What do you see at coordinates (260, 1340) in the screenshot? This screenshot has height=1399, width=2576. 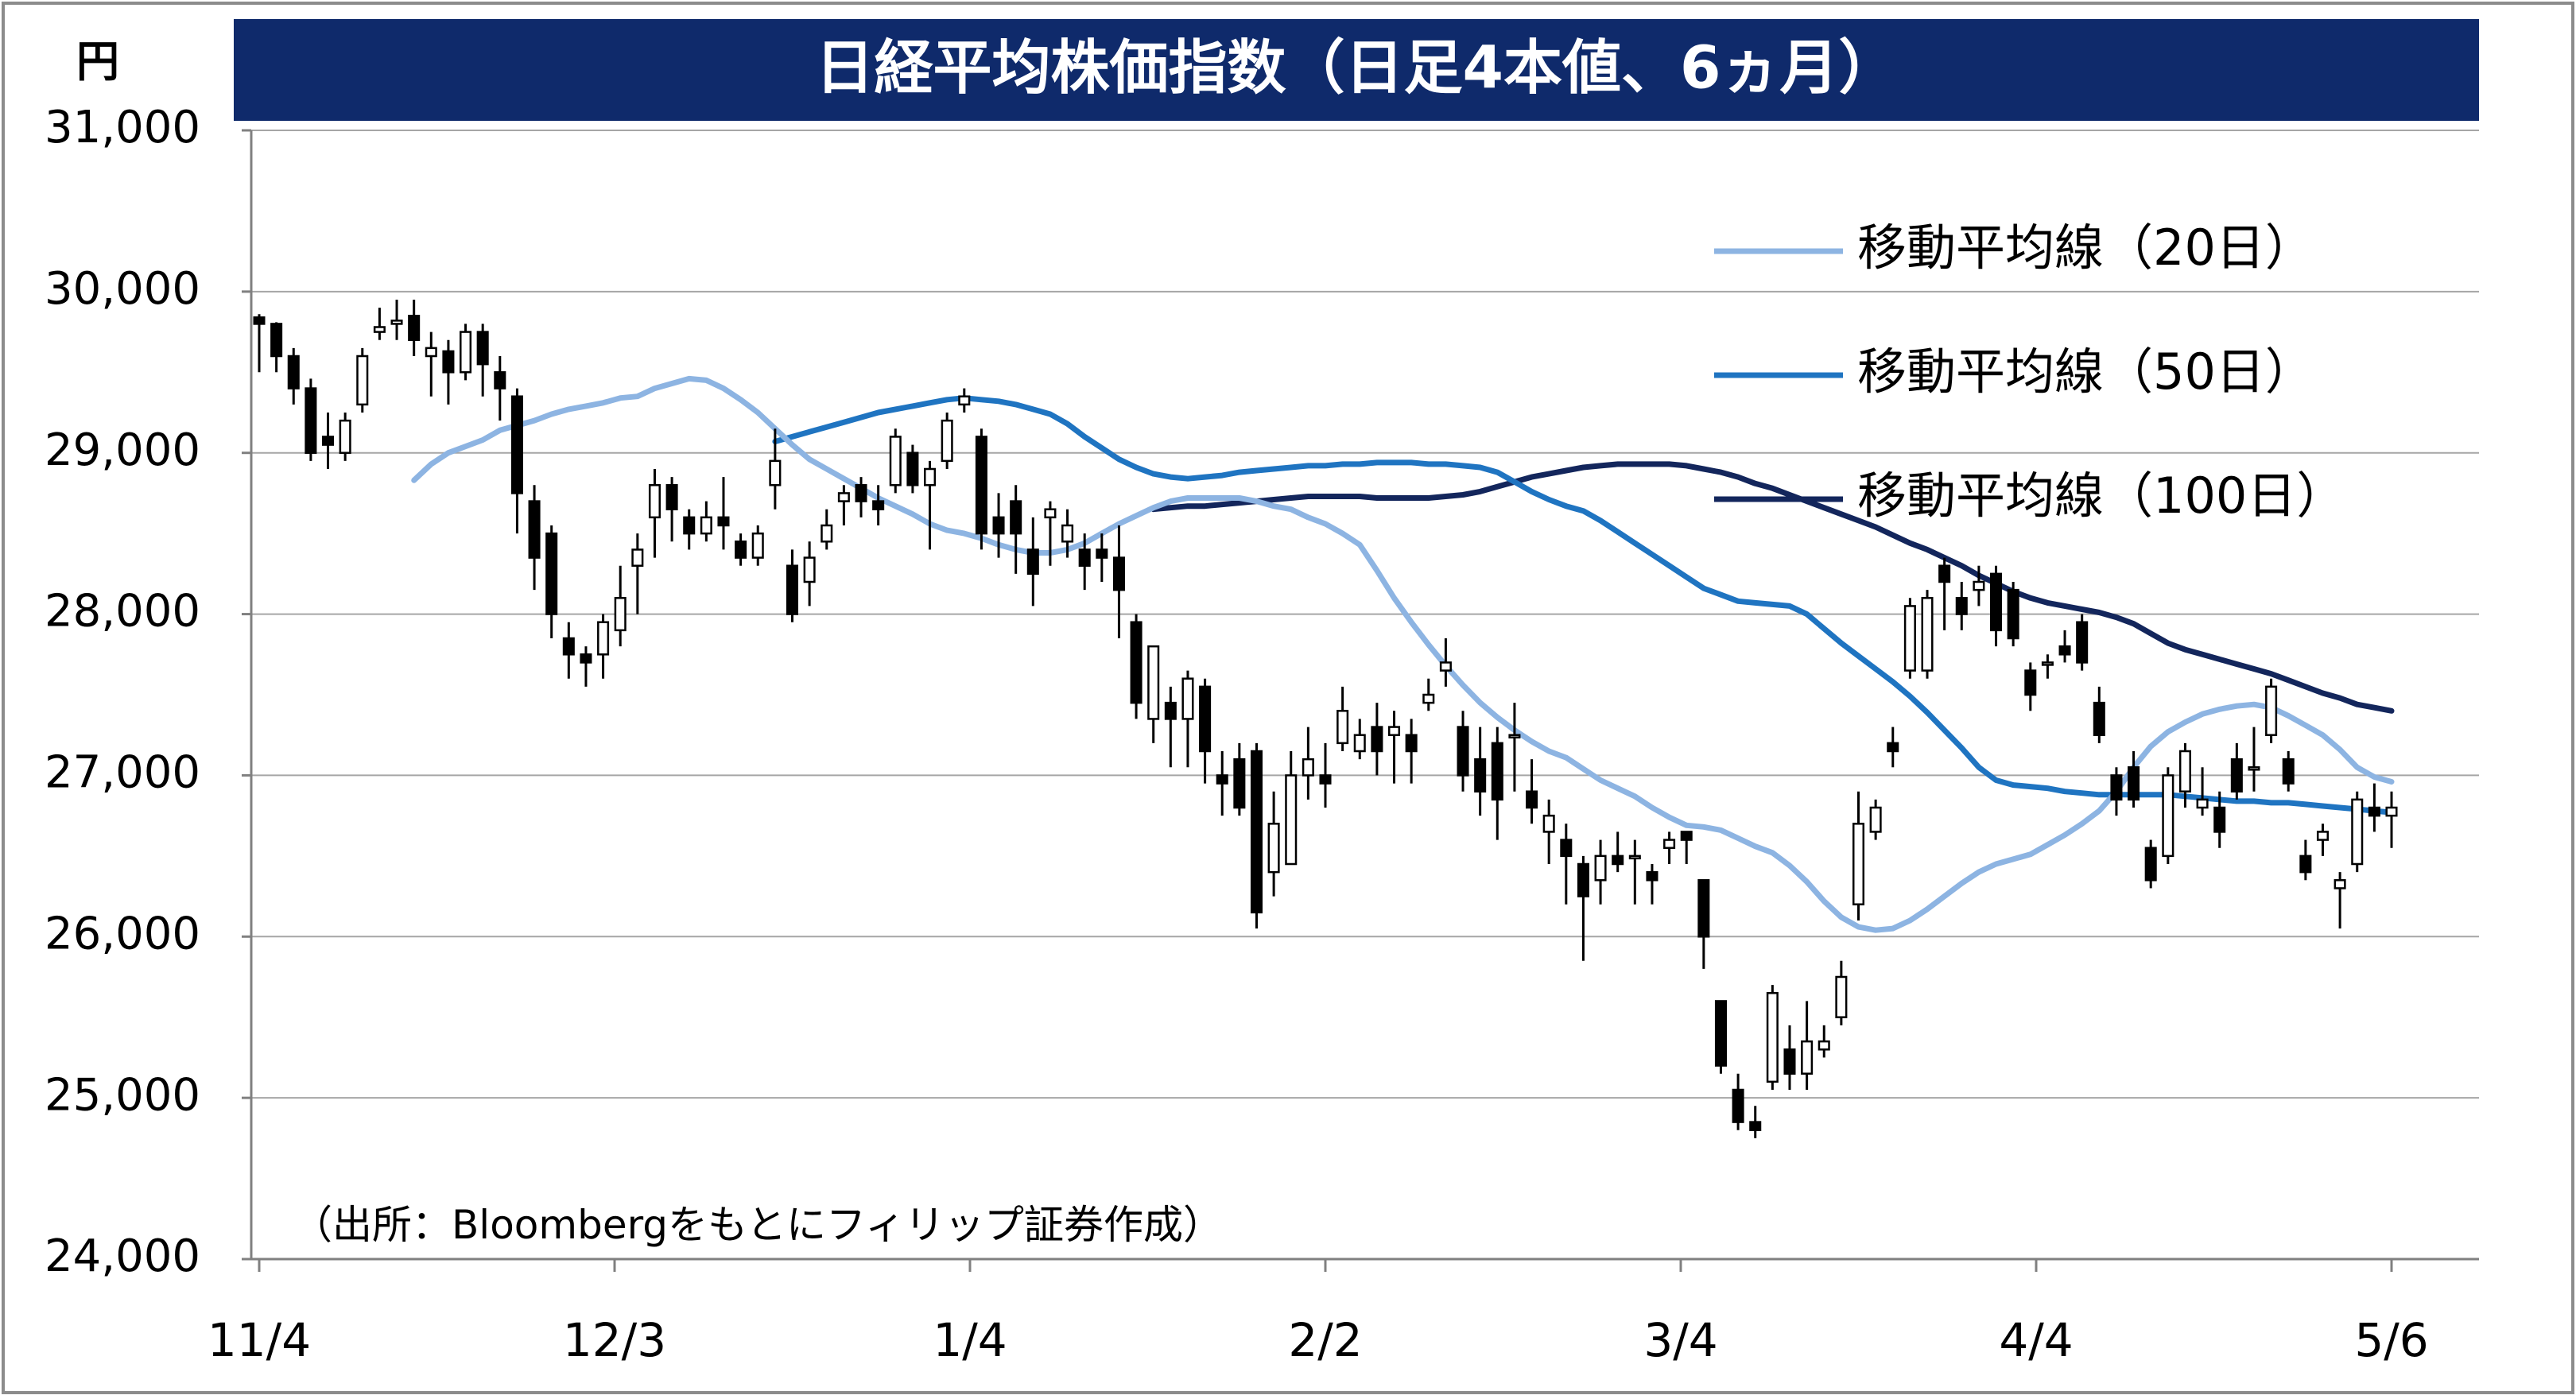 I see `x-tick-label: 11/4` at bounding box center [260, 1340].